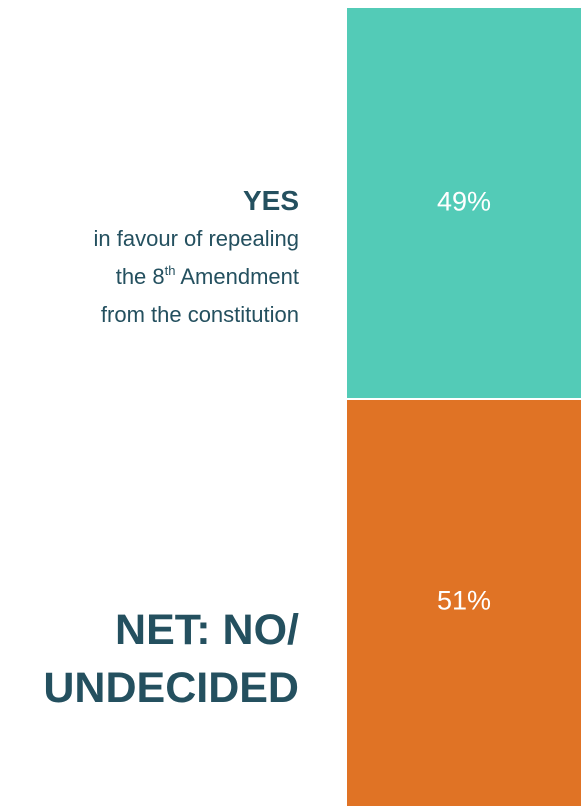 The width and height of the screenshot is (581, 806). Describe the element at coordinates (199, 314) in the screenshot. I see `description-text: from the constitution` at that location.